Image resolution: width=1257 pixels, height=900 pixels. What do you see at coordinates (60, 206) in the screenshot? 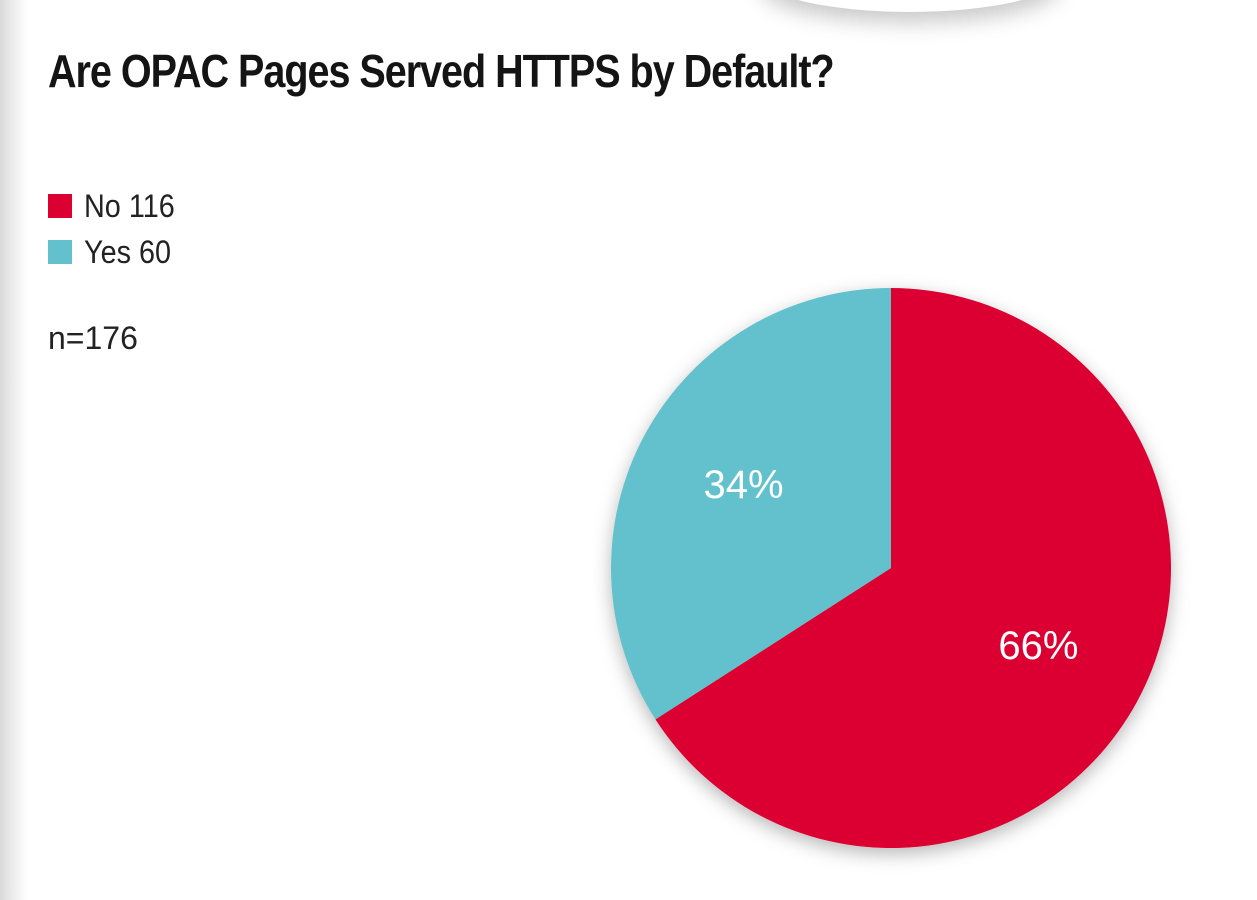
I see `legend-swatch-no` at bounding box center [60, 206].